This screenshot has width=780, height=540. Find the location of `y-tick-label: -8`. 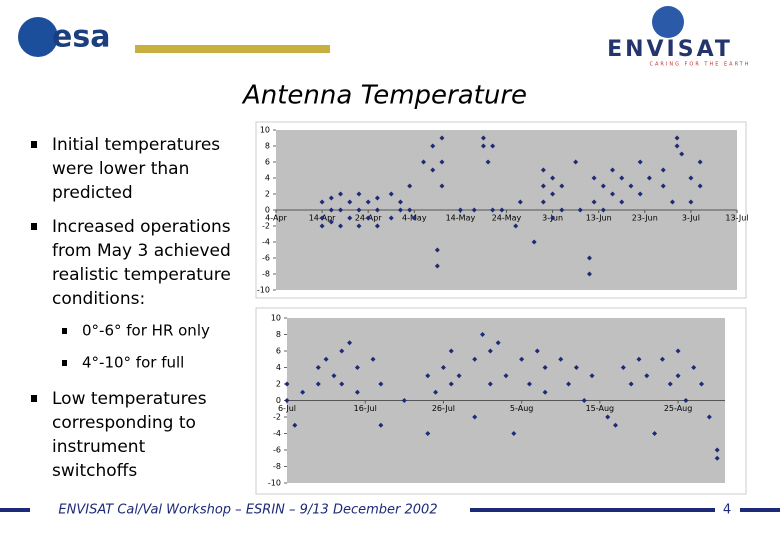

y-tick-label: -8 is located at coordinates (277, 466).